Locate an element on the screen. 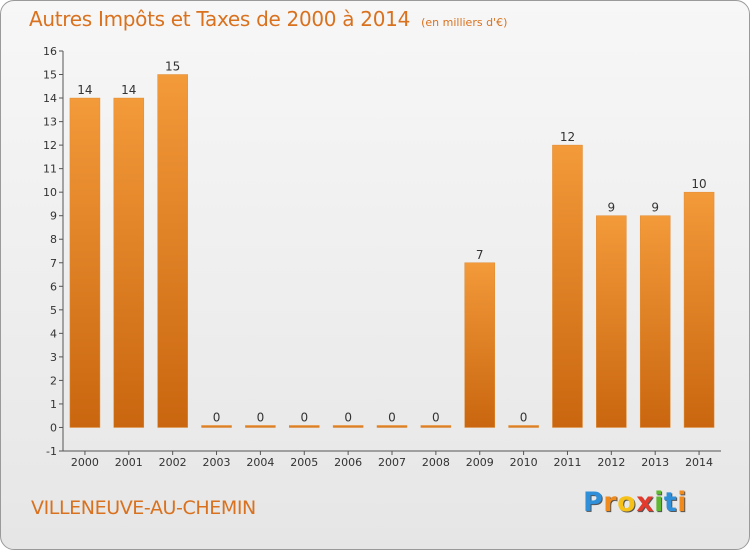  y-tick-label: 3 is located at coordinates (53, 357).